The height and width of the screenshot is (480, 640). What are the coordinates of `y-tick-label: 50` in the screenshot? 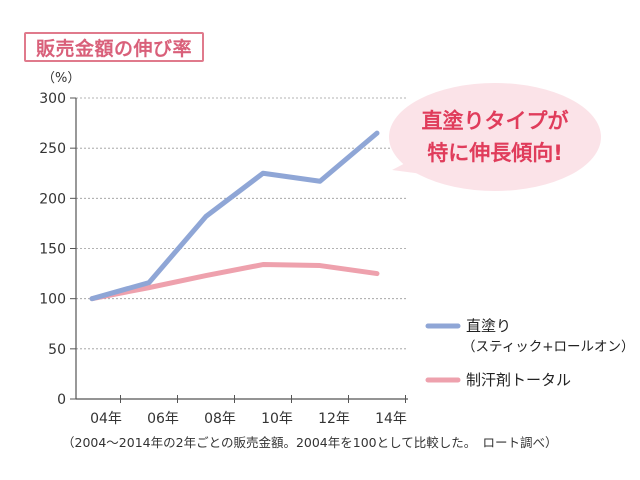 It's located at (57, 350).